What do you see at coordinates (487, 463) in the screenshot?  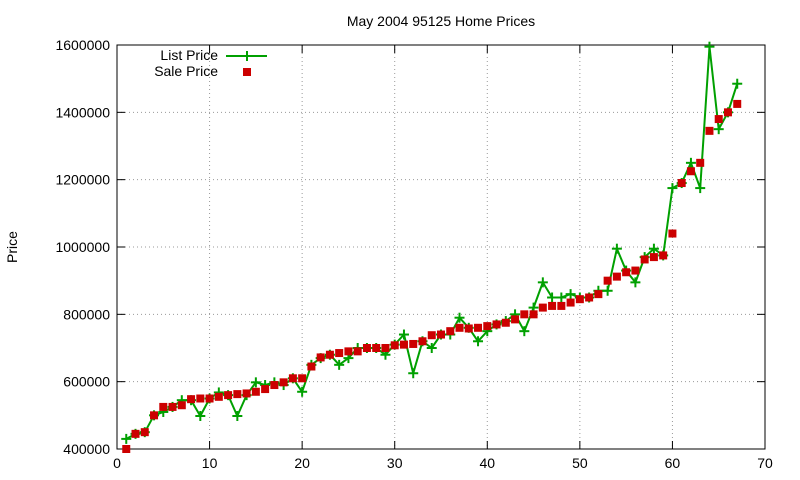 I see `x-tick-label: 40` at bounding box center [487, 463].